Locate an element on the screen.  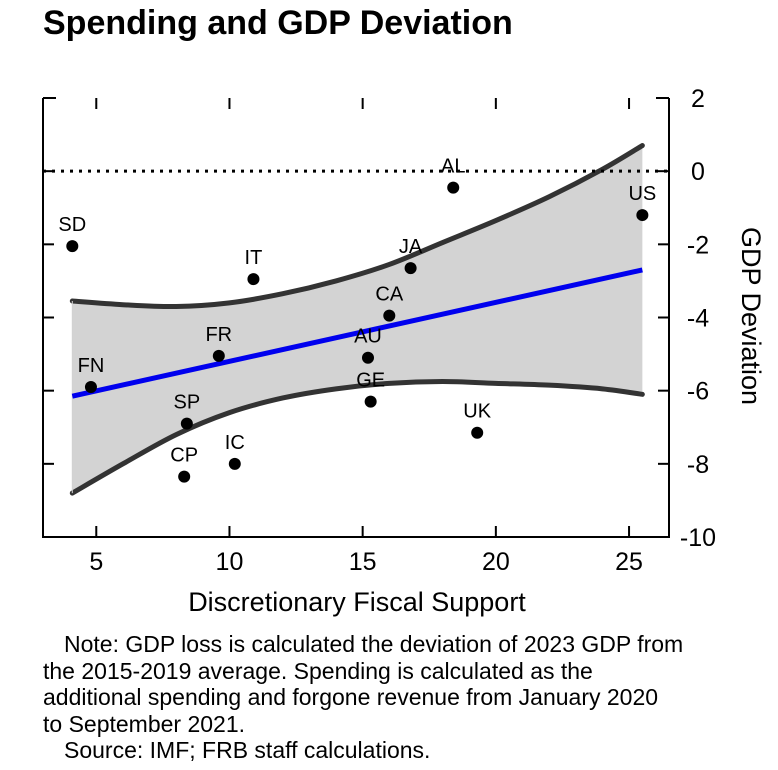
data-point-fr is located at coordinates (218, 355).